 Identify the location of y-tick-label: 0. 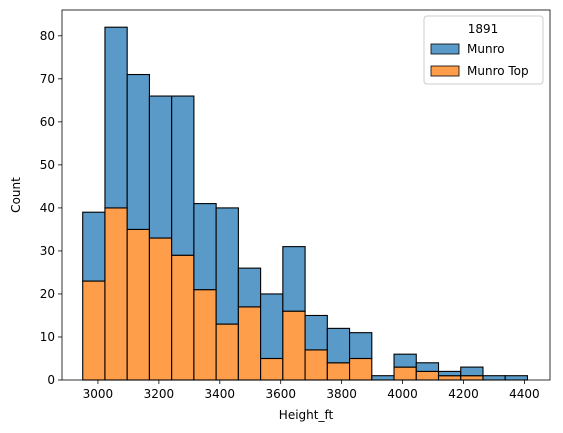
(51, 380).